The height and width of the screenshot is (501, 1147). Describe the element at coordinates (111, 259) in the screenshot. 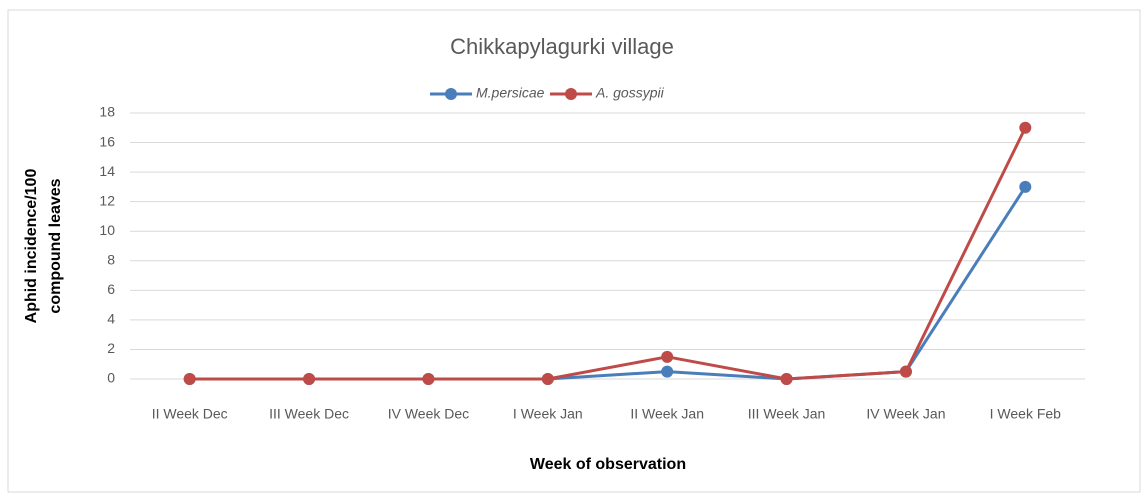

I see `y-tick-label: 8` at that location.